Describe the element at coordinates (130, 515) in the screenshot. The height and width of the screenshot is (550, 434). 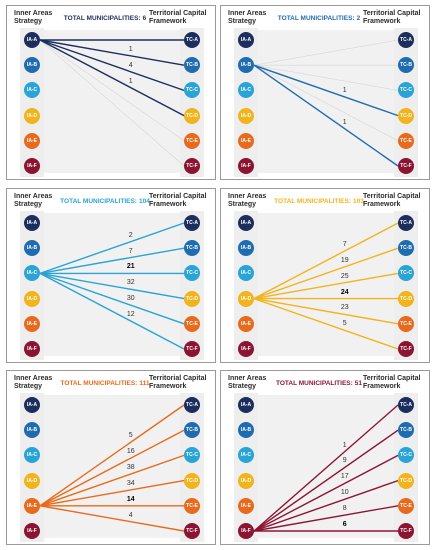
I see `link-value-label: 4` at that location.